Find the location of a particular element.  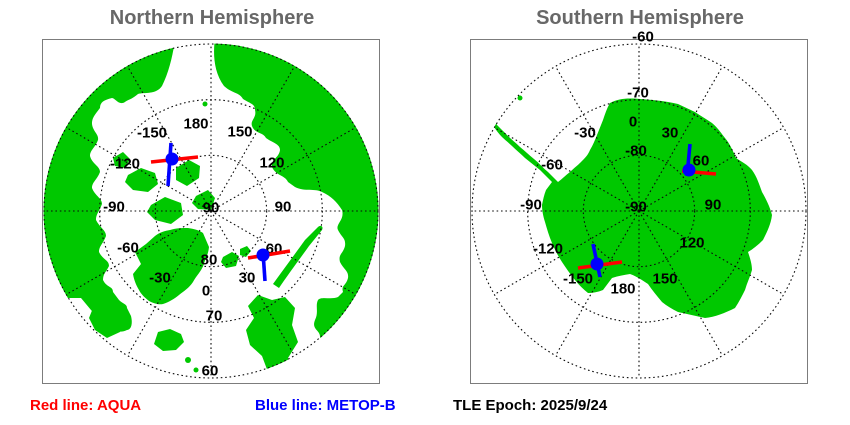

legend-blue-metopb: Blue line: METOP-B is located at coordinates (325, 405).